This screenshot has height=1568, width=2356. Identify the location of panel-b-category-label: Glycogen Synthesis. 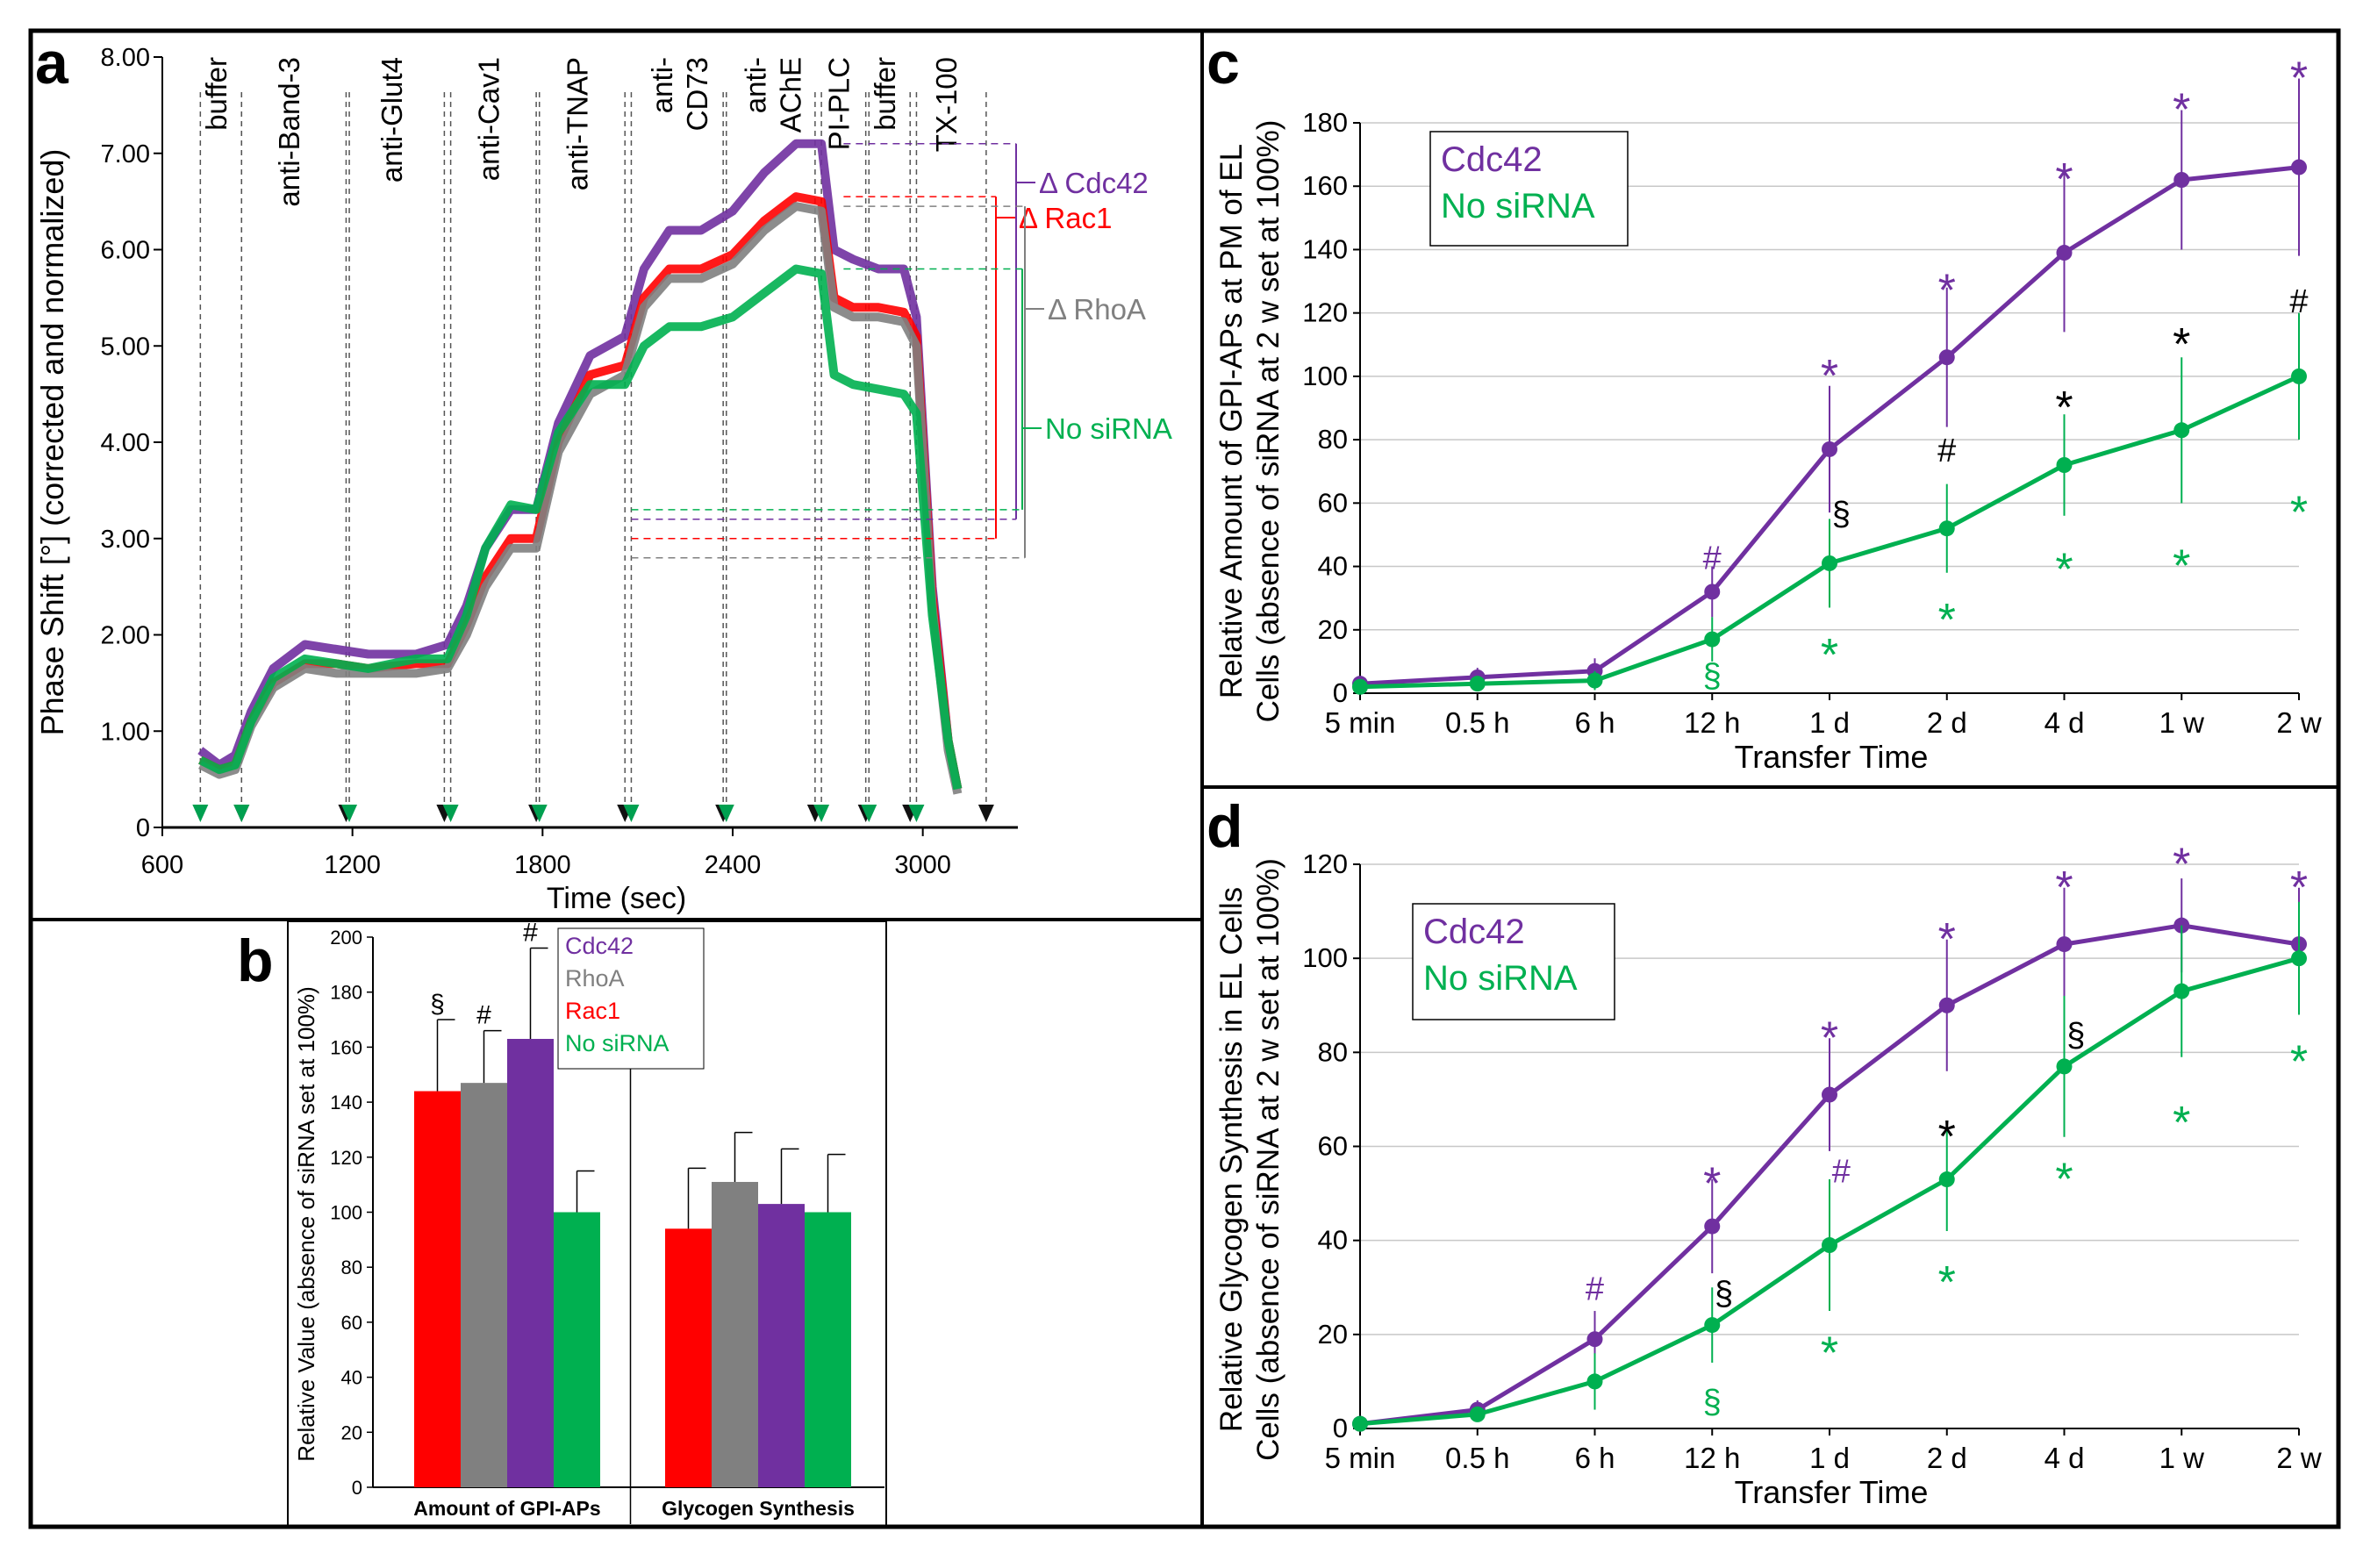
(758, 1508).